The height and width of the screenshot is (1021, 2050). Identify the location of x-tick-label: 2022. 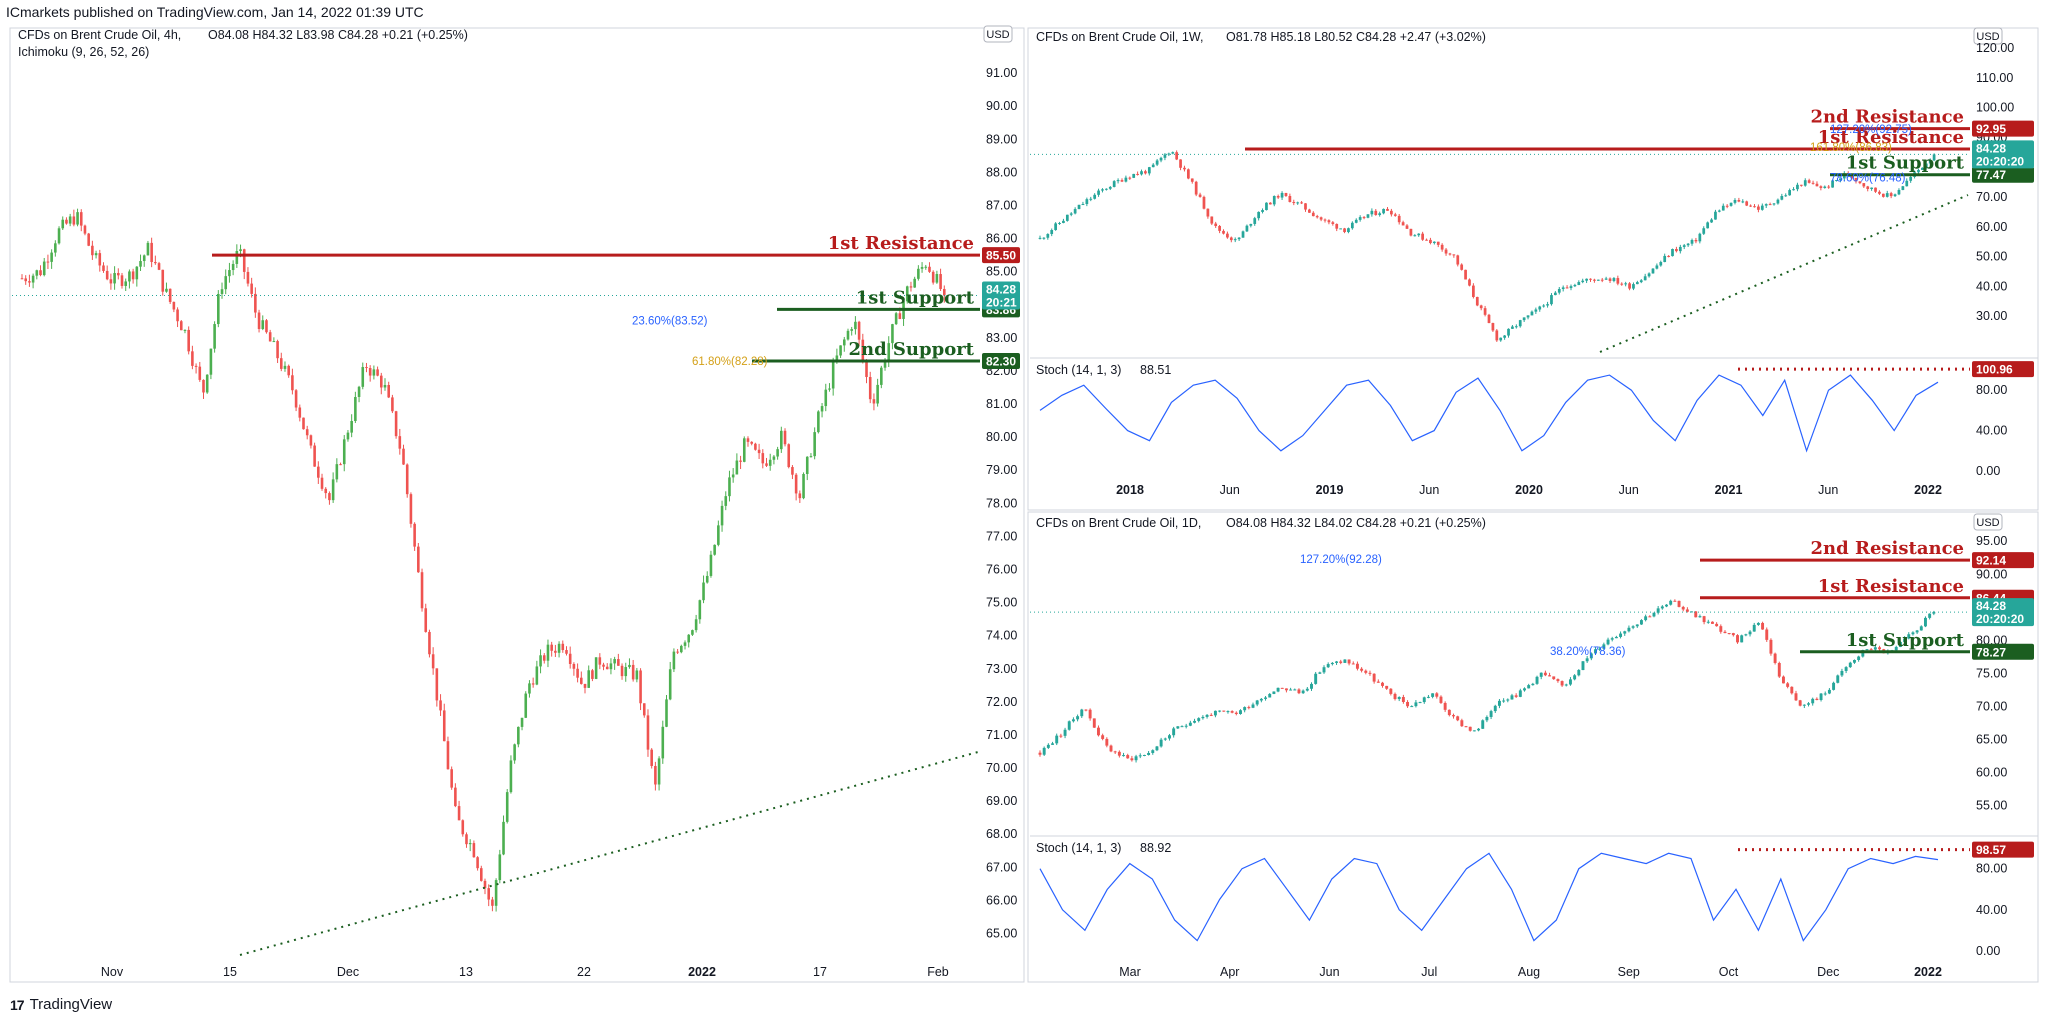
(1928, 972).